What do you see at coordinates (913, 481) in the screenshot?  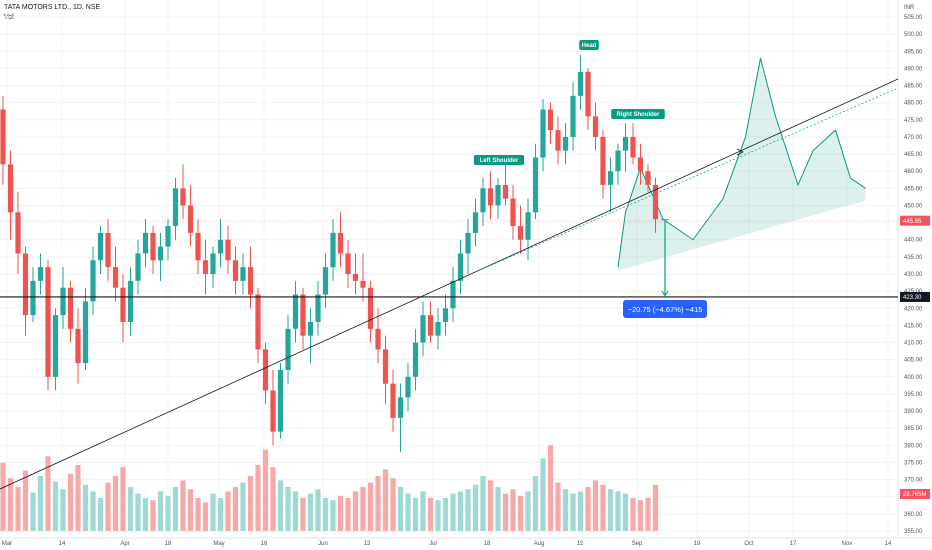 I see `price-tick-label: 370.00` at bounding box center [913, 481].